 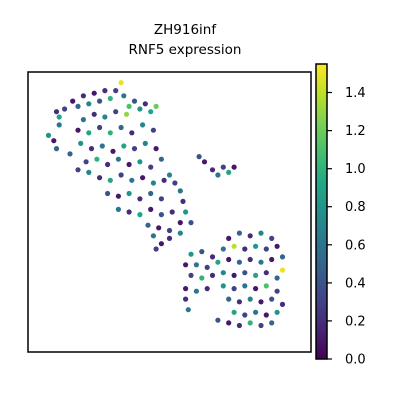 What do you see at coordinates (355, 283) in the screenshot?
I see `colorbar-tick-label: 0.4` at bounding box center [355, 283].